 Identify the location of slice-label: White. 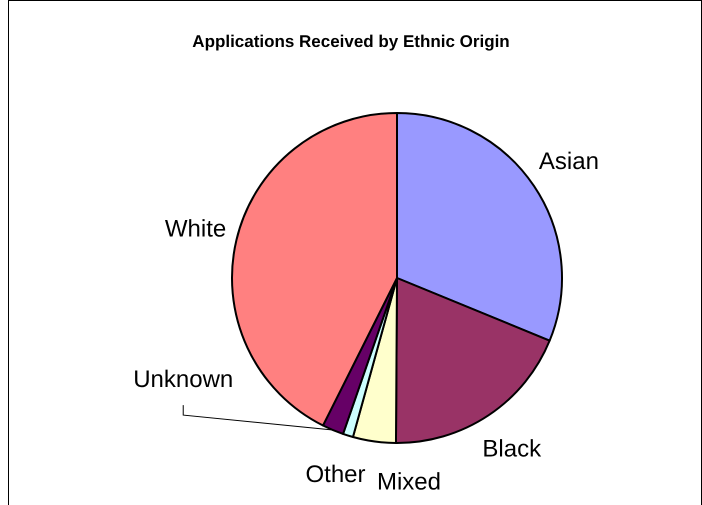
(195, 229).